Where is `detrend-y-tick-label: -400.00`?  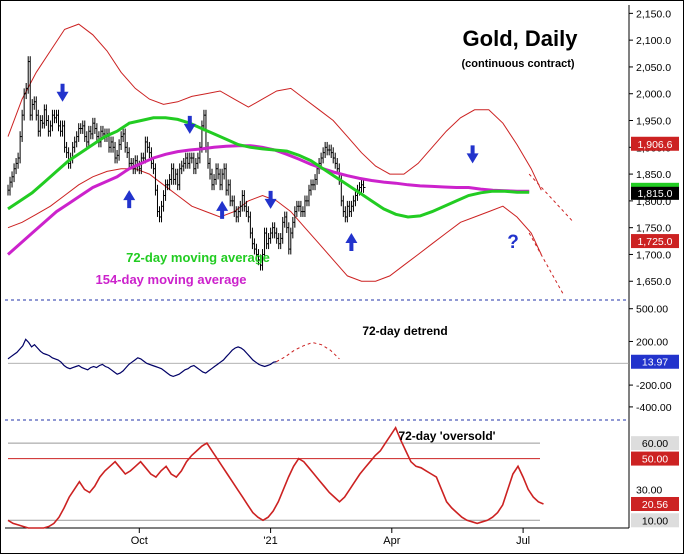 detrend-y-tick-label: -400.00 is located at coordinates (654, 408).